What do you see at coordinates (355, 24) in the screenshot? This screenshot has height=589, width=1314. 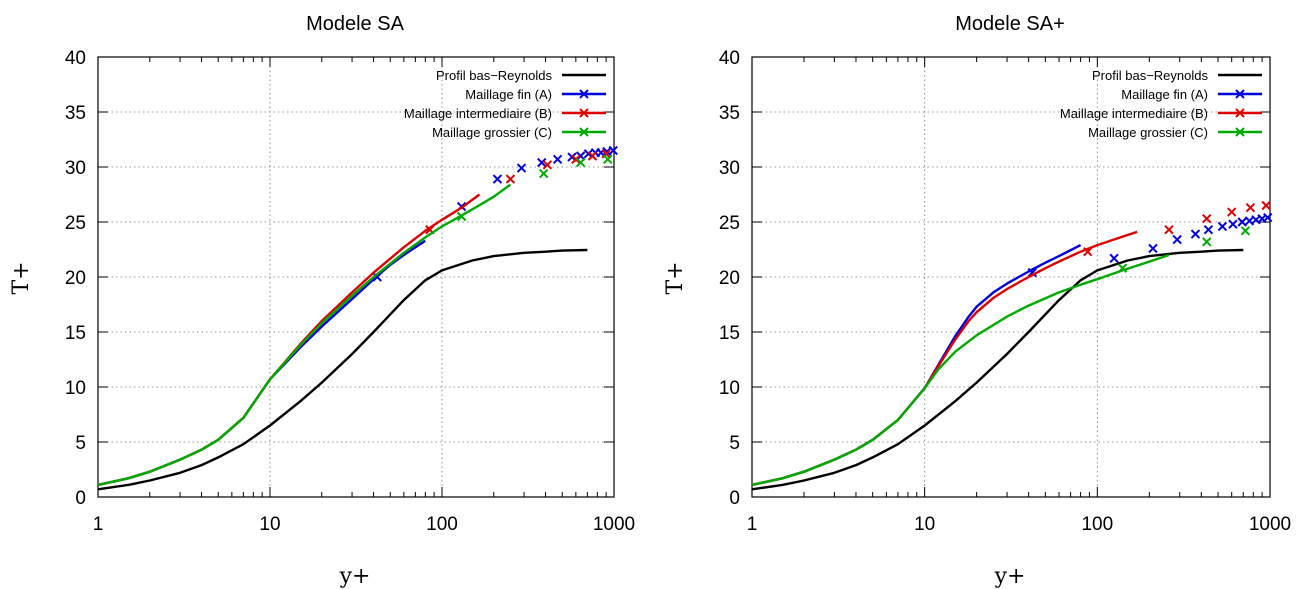 I see `chart-title: Modele SA` at bounding box center [355, 24].